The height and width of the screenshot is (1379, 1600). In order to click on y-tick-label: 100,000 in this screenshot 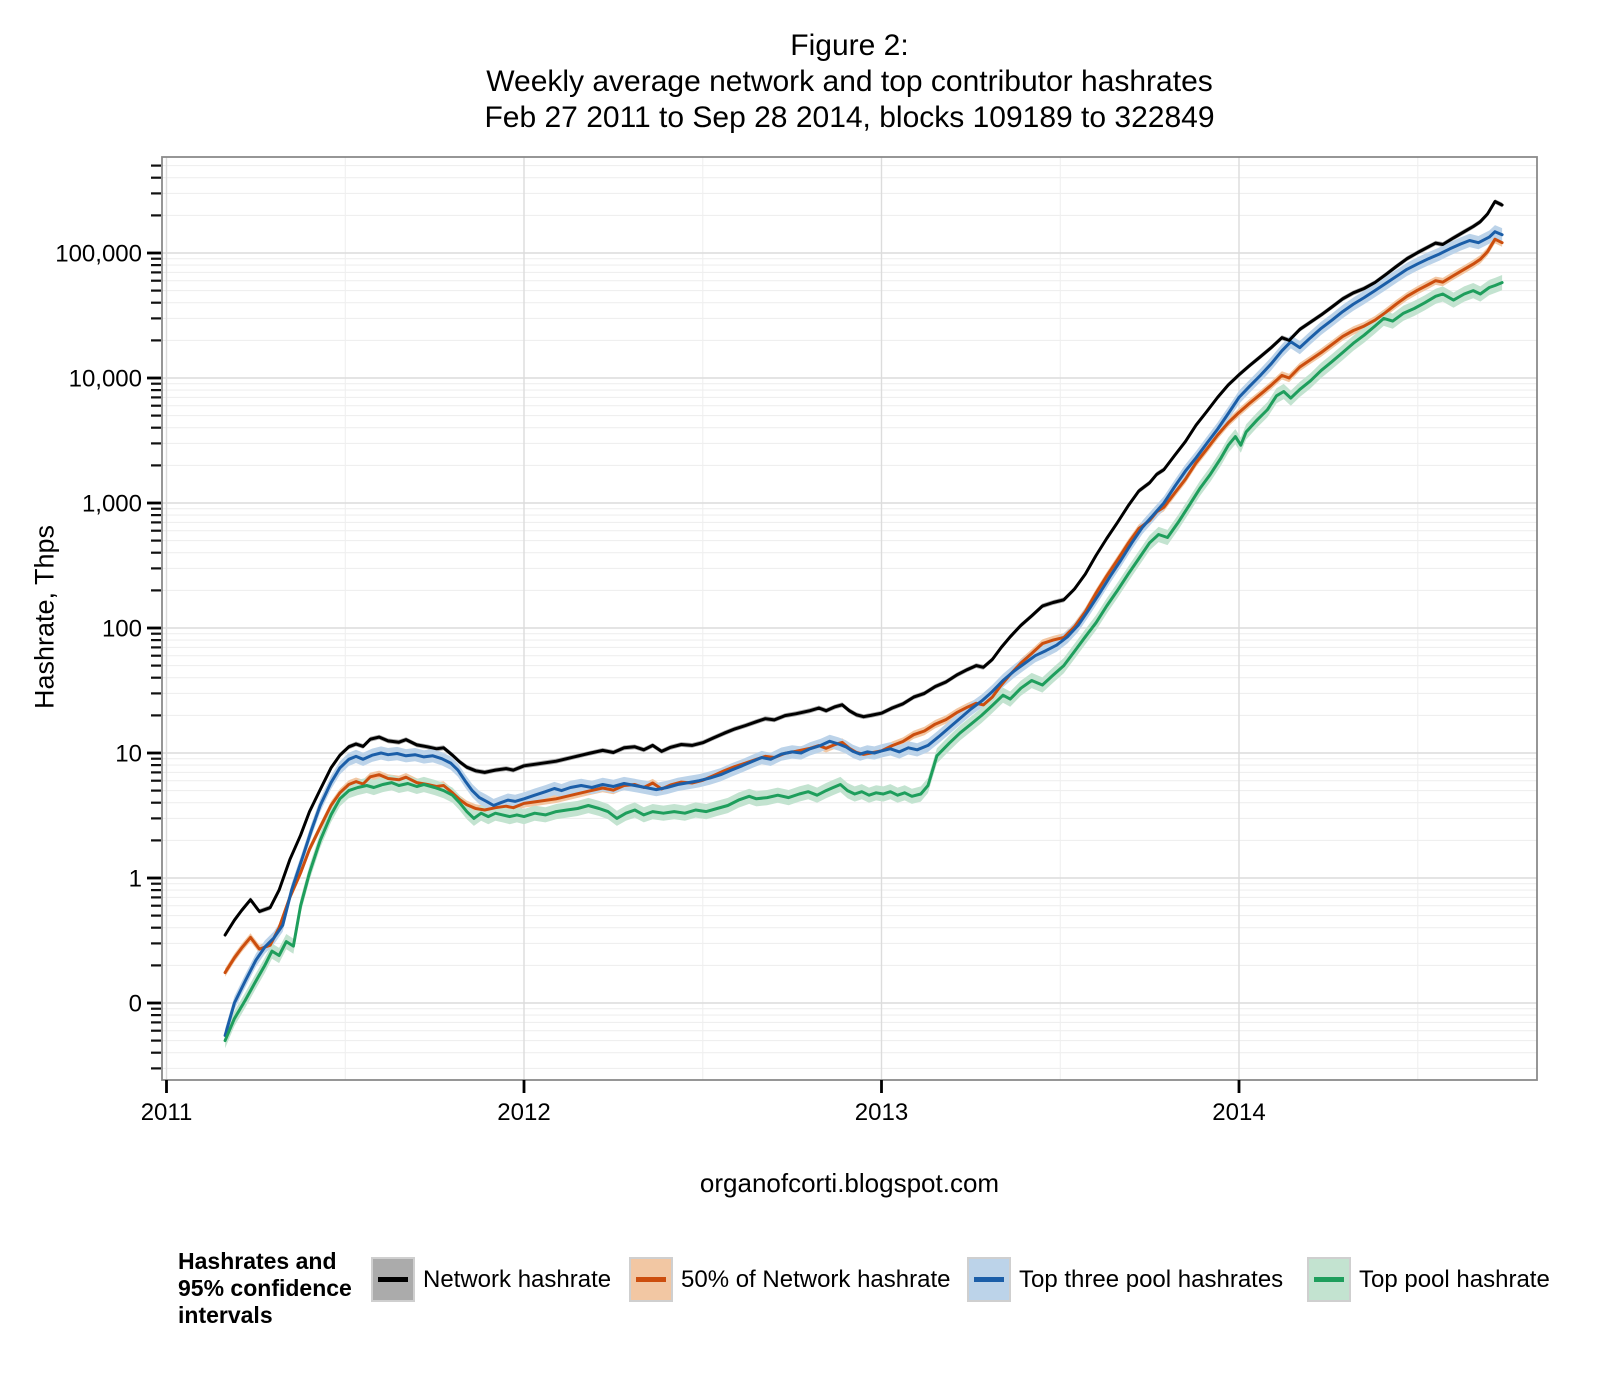, I will do `click(98, 254)`.